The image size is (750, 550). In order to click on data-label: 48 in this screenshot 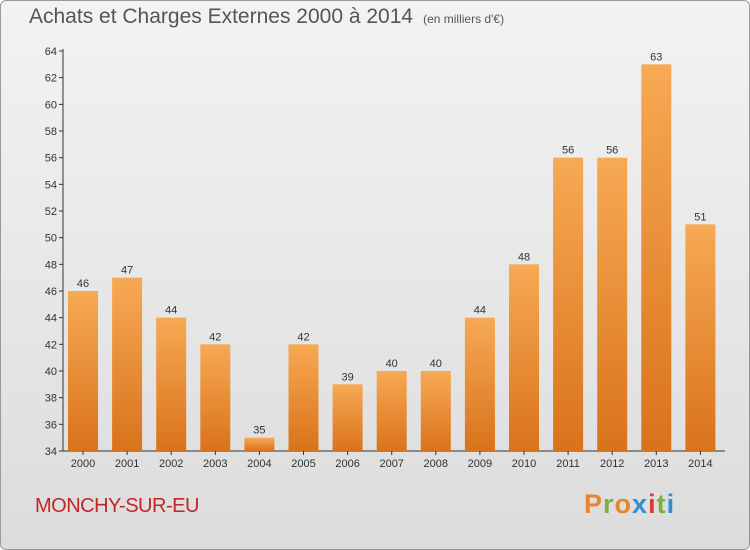, I will do `click(524, 257)`.